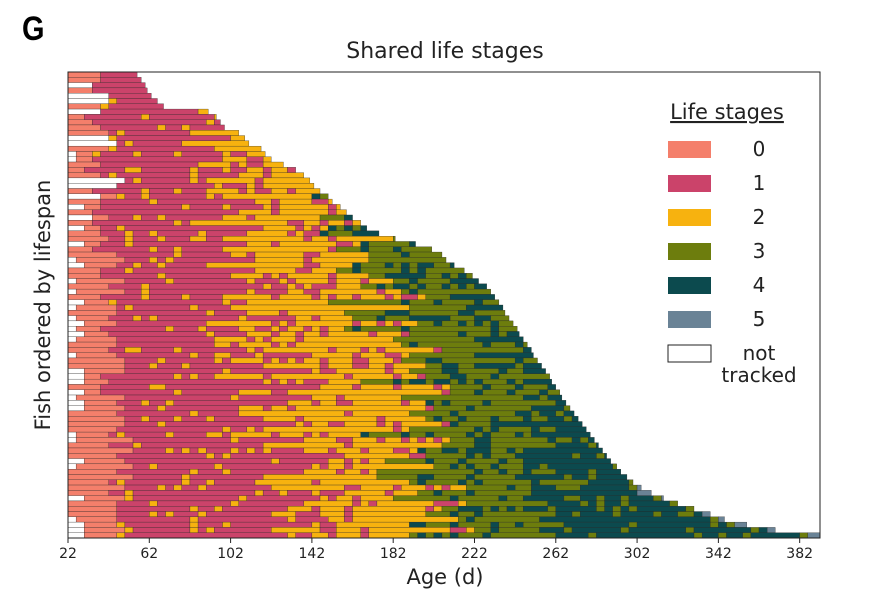 The height and width of the screenshot is (610, 874). I want to click on x-tick-label: 142, so click(312, 554).